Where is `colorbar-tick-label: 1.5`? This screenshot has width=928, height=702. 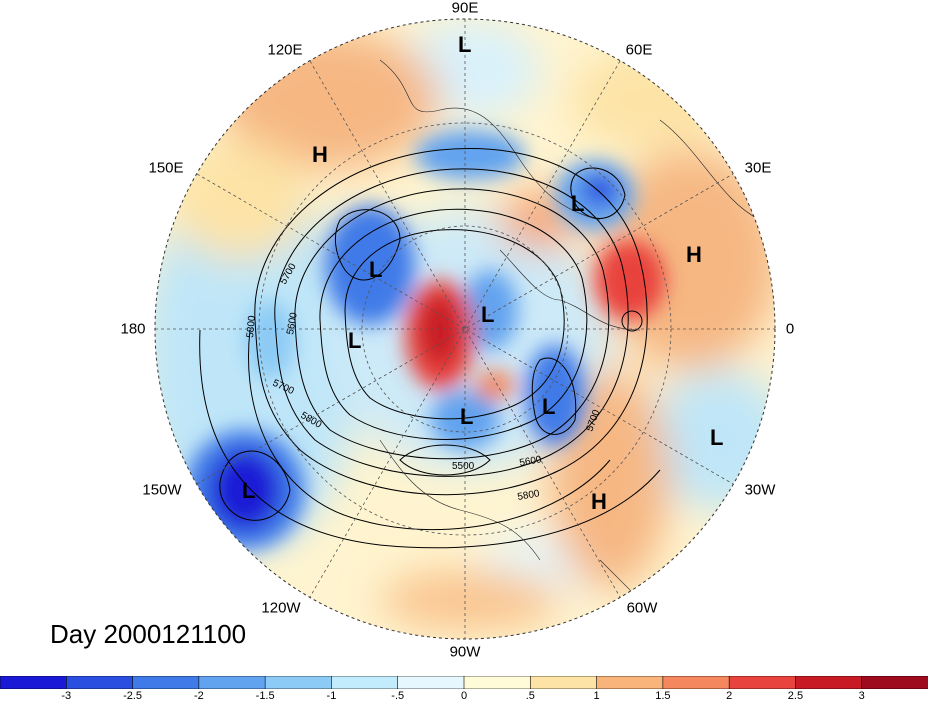 colorbar-tick-label: 1.5 is located at coordinates (663, 696).